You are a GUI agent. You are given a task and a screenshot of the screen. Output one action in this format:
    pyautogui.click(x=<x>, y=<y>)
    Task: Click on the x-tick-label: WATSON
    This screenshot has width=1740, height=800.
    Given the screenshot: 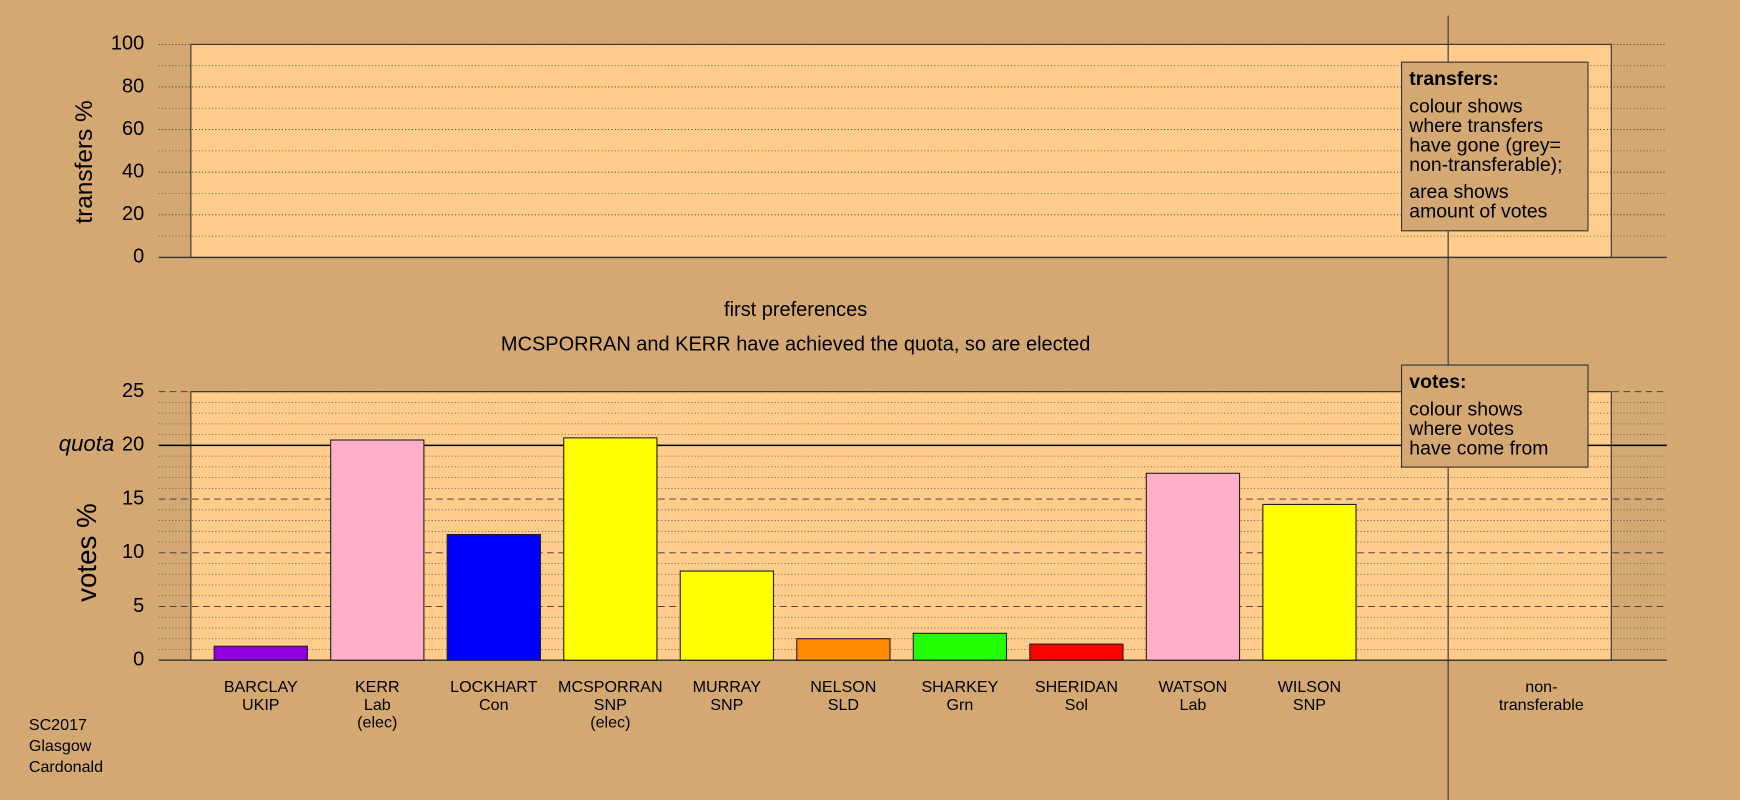 What is the action you would take?
    pyautogui.click(x=1193, y=687)
    